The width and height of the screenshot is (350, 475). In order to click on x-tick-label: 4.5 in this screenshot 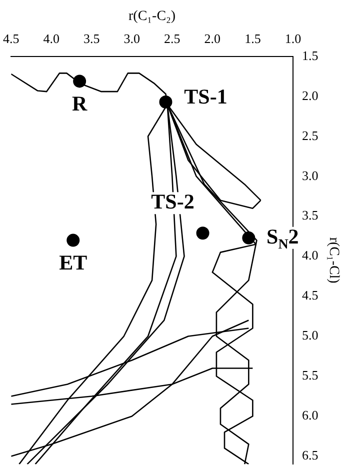, I will do `click(11, 38)`.